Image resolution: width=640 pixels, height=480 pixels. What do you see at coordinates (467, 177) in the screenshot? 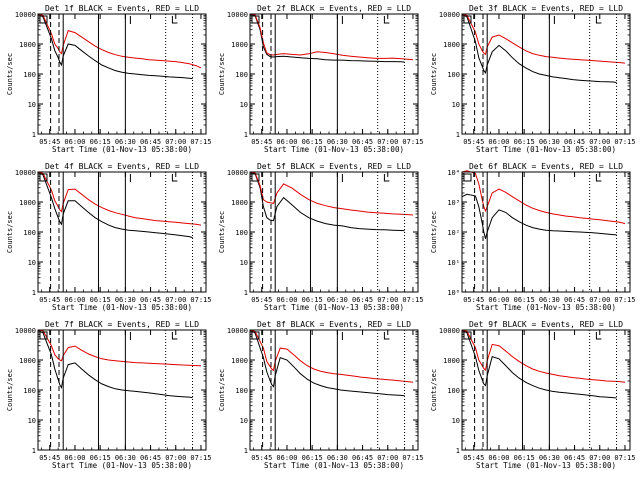
I see `corner-box-glyph` at bounding box center [467, 177].